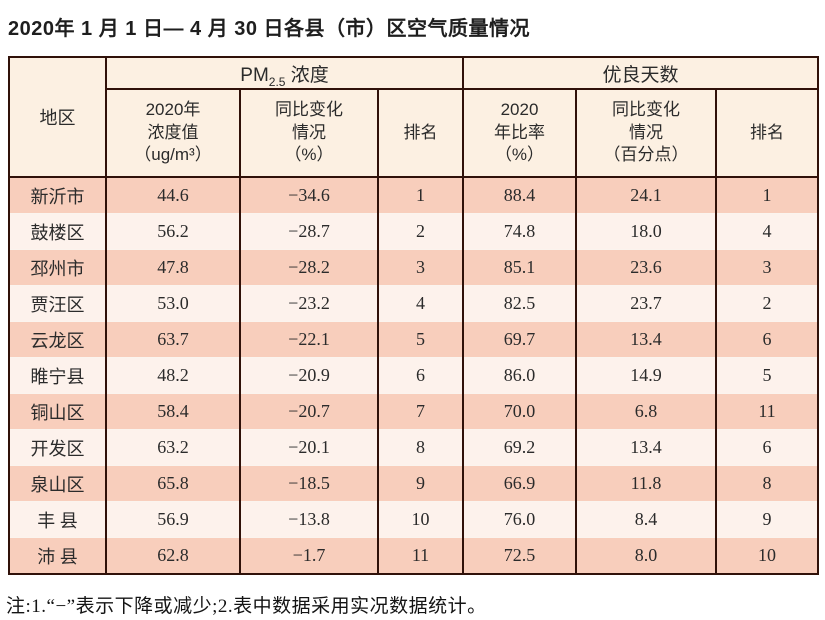 This screenshot has height=620, width=825. I want to click on region-cell: 云龙区, so click(57, 339).